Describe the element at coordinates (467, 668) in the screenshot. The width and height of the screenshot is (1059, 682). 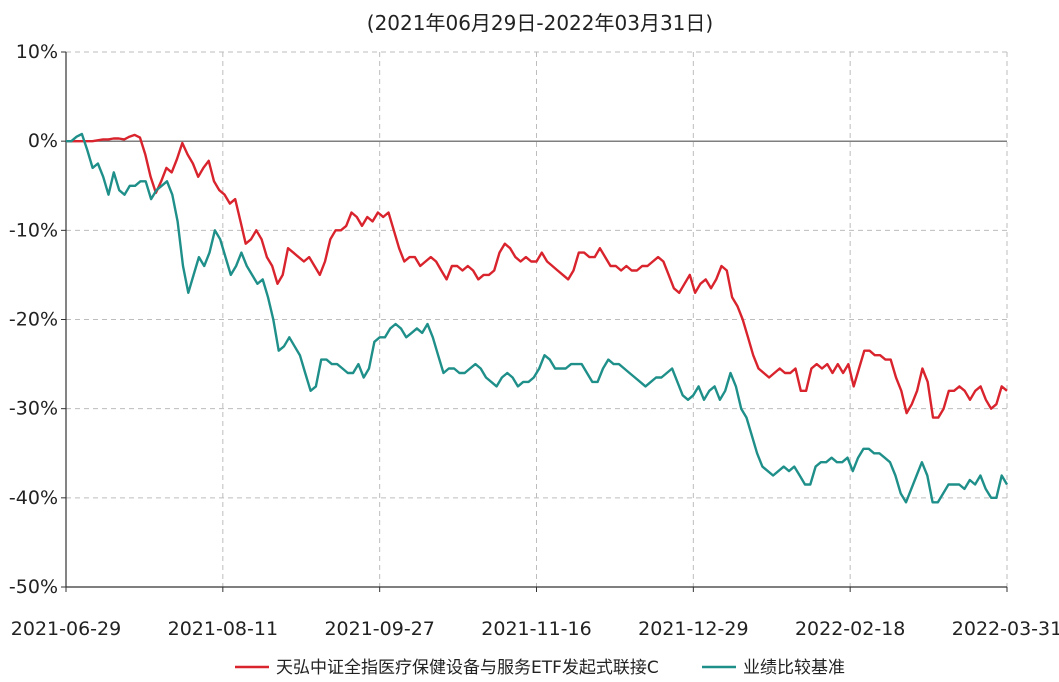
I see `legend-label-fund: 天弘中证全指医疗保健设备与服务ETF发起式联接C` at that location.